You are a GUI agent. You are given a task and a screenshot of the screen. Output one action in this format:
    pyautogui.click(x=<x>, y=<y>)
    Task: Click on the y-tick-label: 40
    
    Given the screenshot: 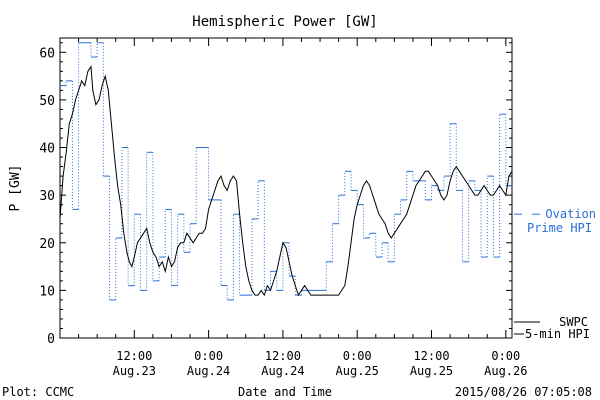 What is the action you would take?
    pyautogui.click(x=47, y=149)
    